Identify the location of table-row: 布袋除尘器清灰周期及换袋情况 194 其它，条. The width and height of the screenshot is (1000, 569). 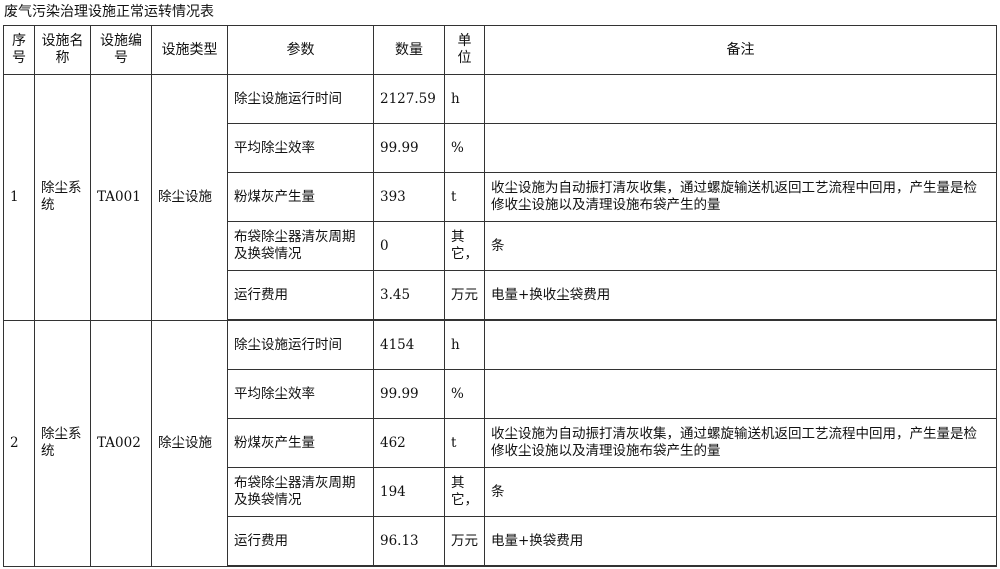
(500, 492).